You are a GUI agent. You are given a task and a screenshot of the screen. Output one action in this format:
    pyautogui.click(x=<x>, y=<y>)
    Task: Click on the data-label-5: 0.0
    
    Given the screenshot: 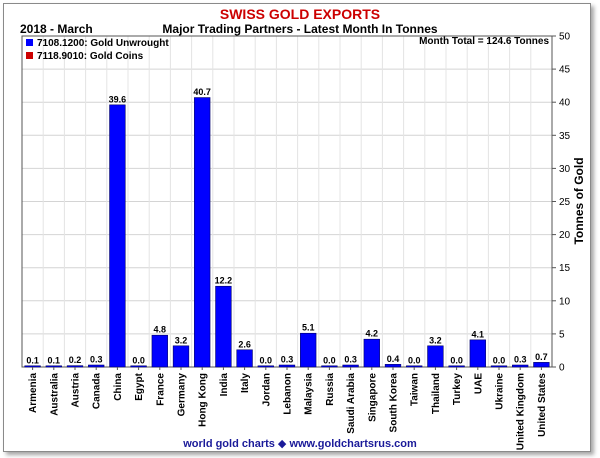 What is the action you would take?
    pyautogui.click(x=138, y=360)
    